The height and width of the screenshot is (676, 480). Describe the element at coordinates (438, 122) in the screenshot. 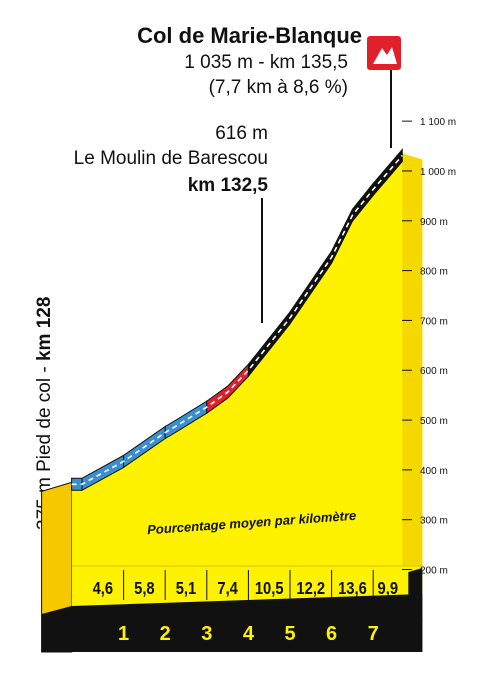

I see `y-tick-label: 1 100 m` at that location.